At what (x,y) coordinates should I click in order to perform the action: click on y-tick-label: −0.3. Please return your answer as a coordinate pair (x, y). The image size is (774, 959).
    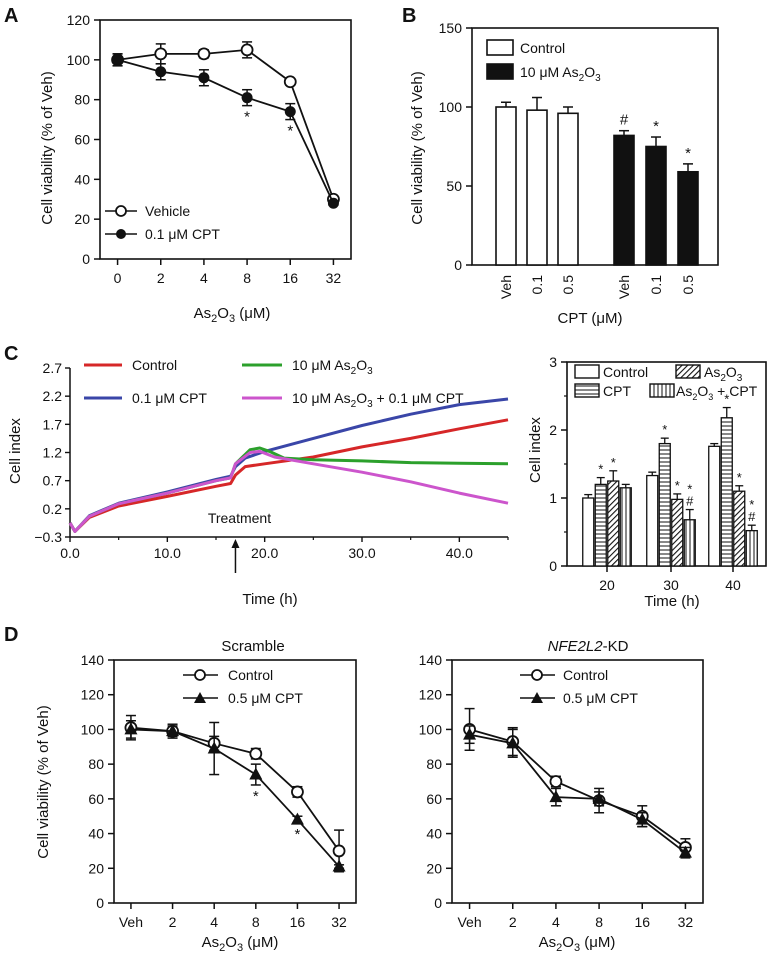
    Looking at the image, I should click on (48, 537).